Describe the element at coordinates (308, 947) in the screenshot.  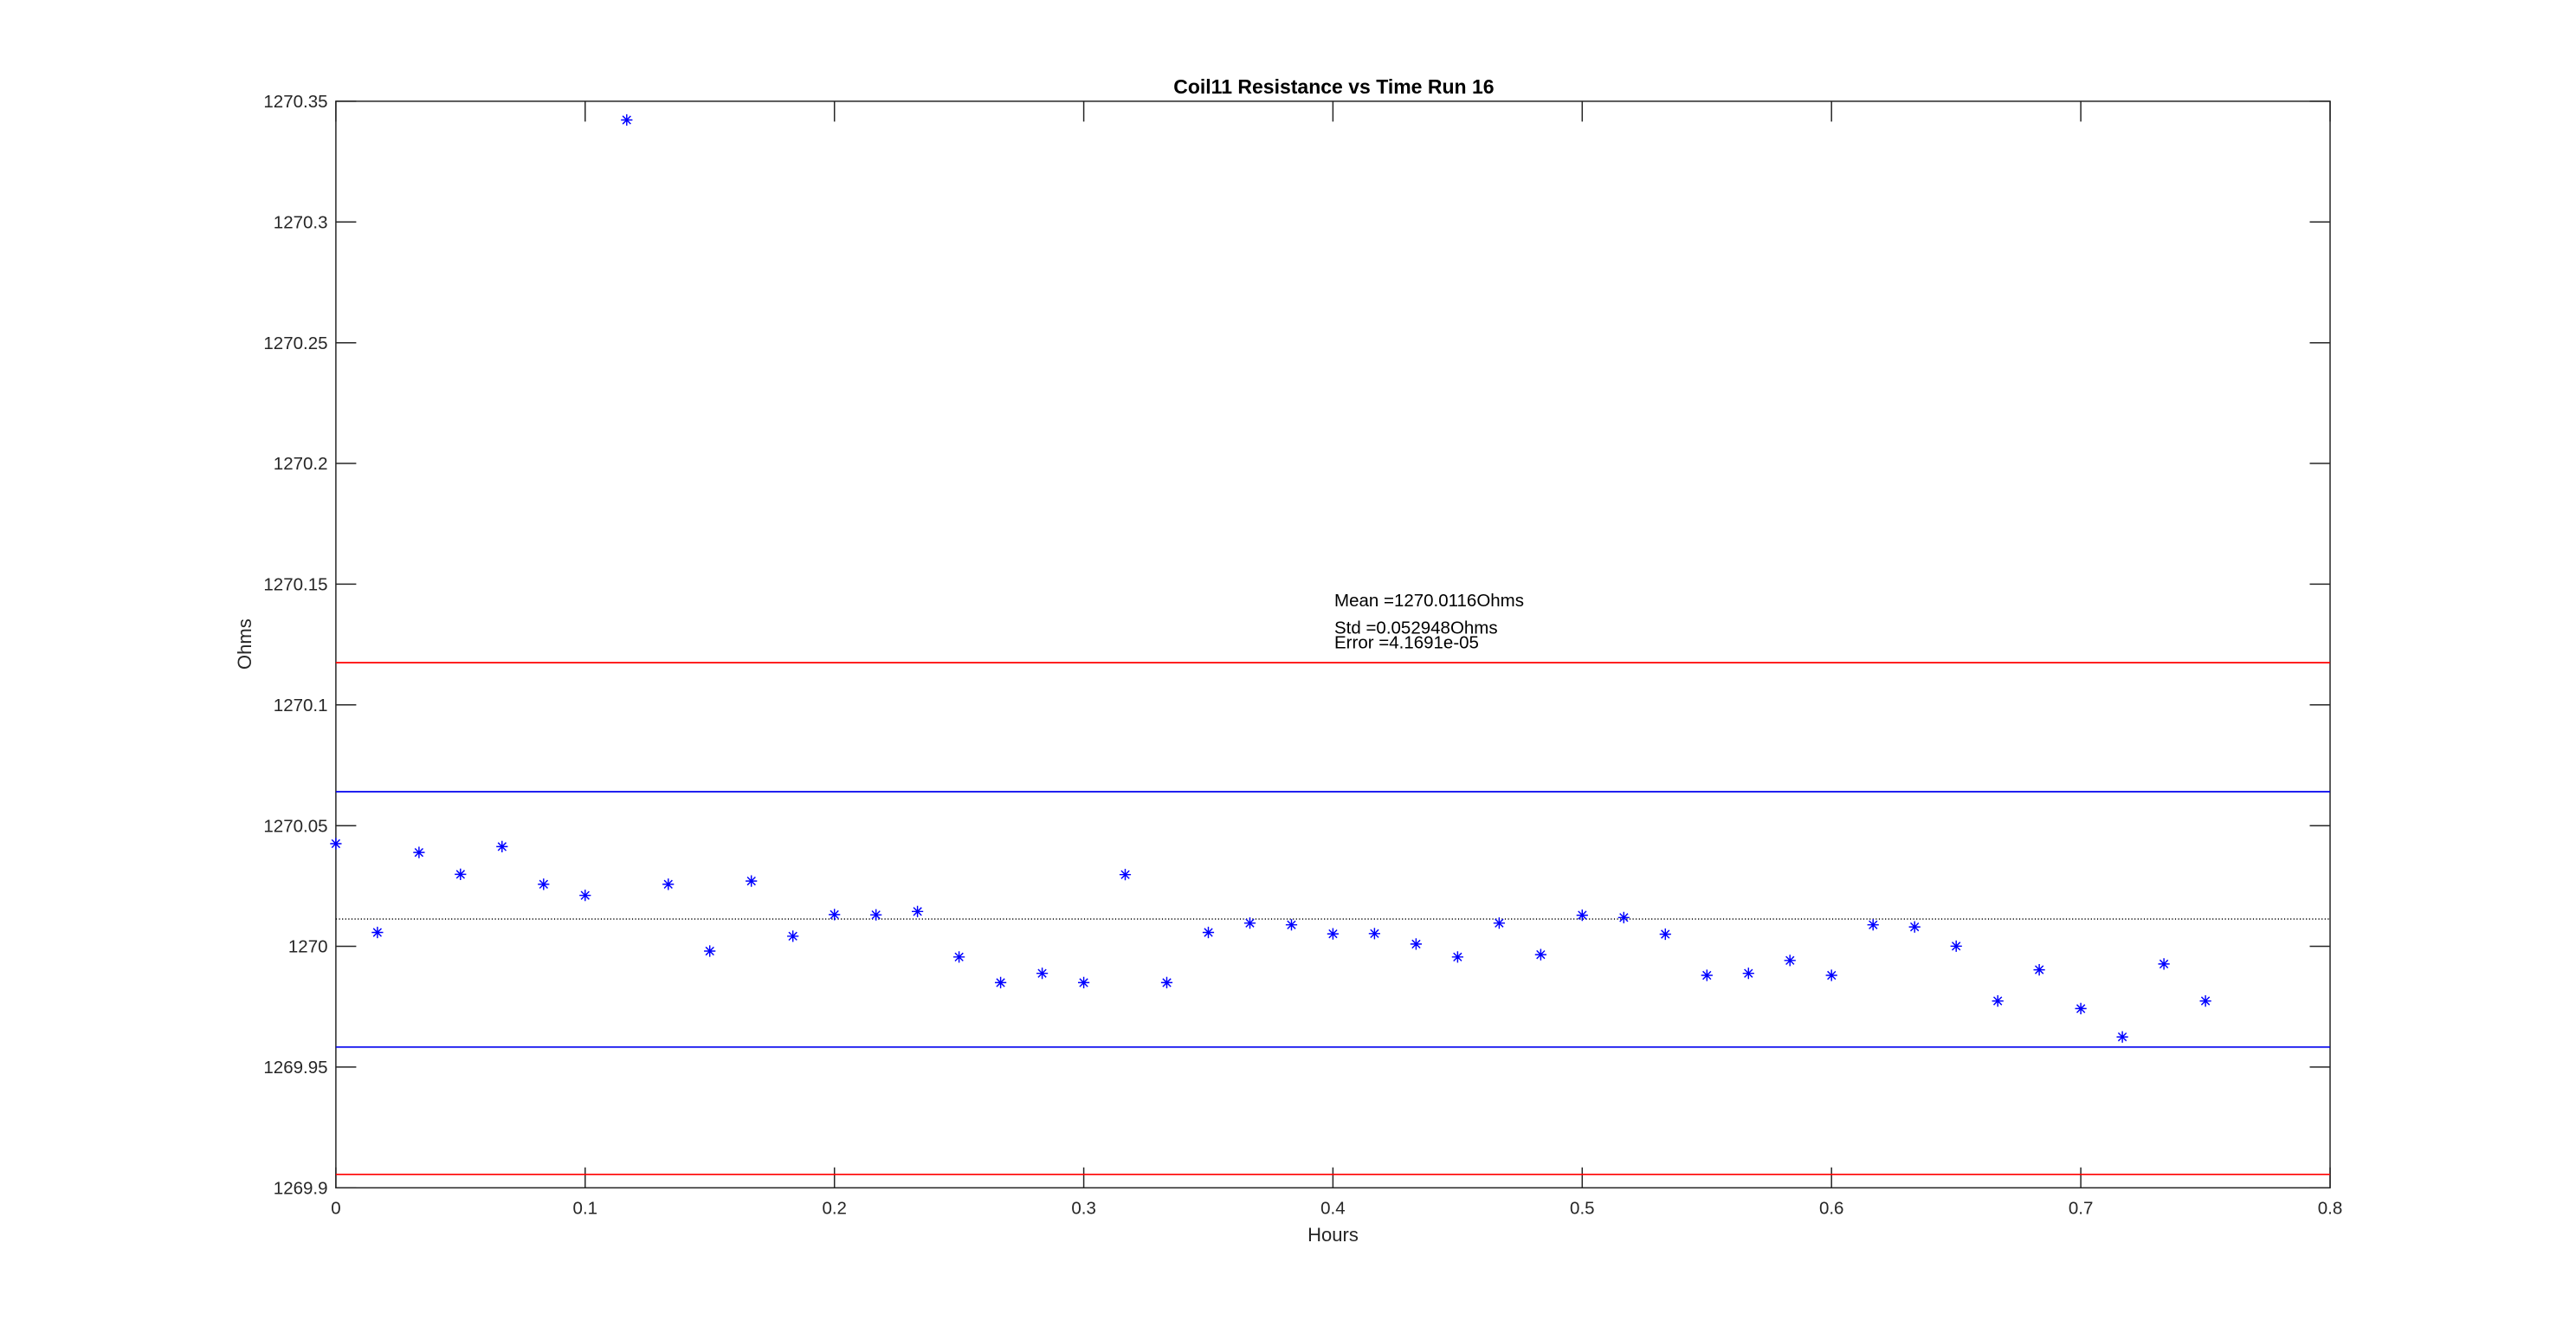
I see `svg-text: 1270` at that location.